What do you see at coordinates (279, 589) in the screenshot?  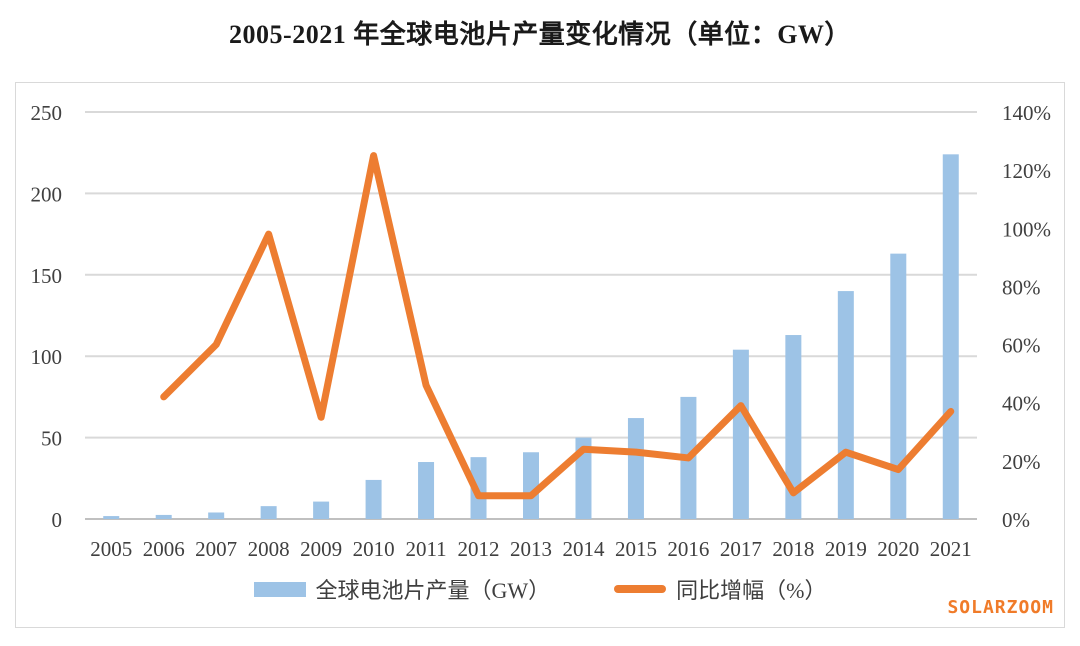 I see `bar-series-swatch-icon` at bounding box center [279, 589].